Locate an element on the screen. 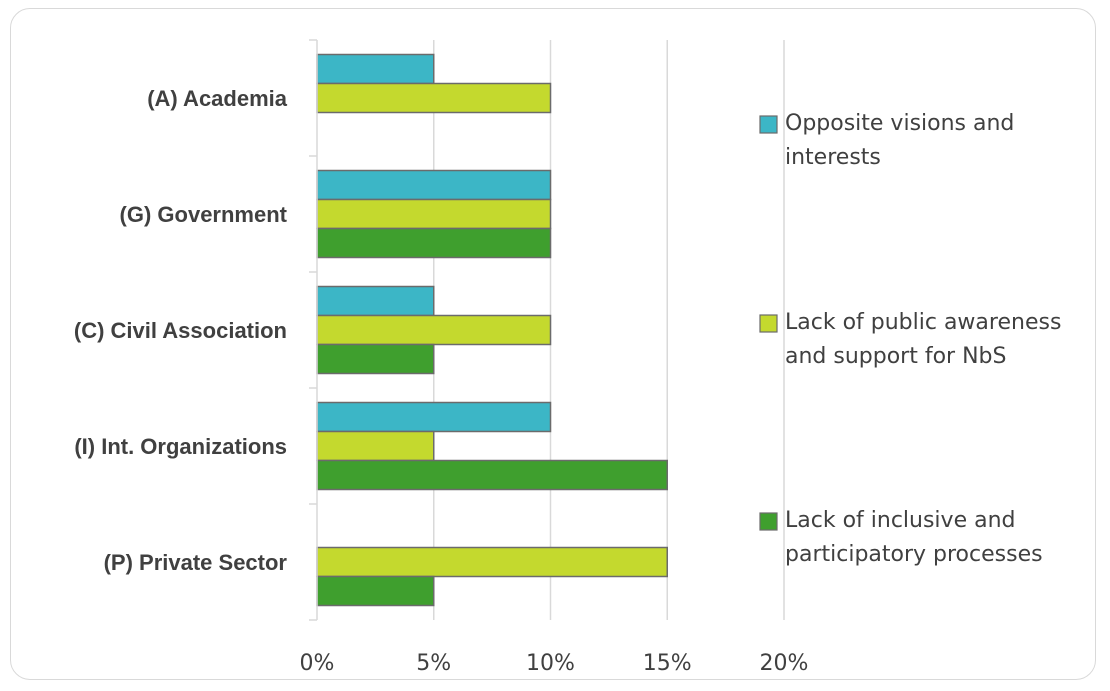  bar-c-civil-association-lack-of-public-awareness-and-support-for-nbs is located at coordinates (434, 330).